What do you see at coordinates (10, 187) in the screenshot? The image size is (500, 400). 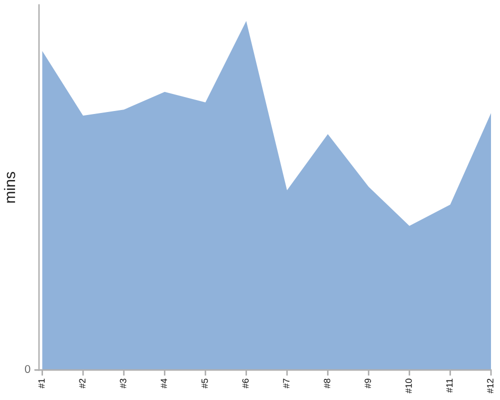 I see `y-axis-title: mins` at bounding box center [10, 187].